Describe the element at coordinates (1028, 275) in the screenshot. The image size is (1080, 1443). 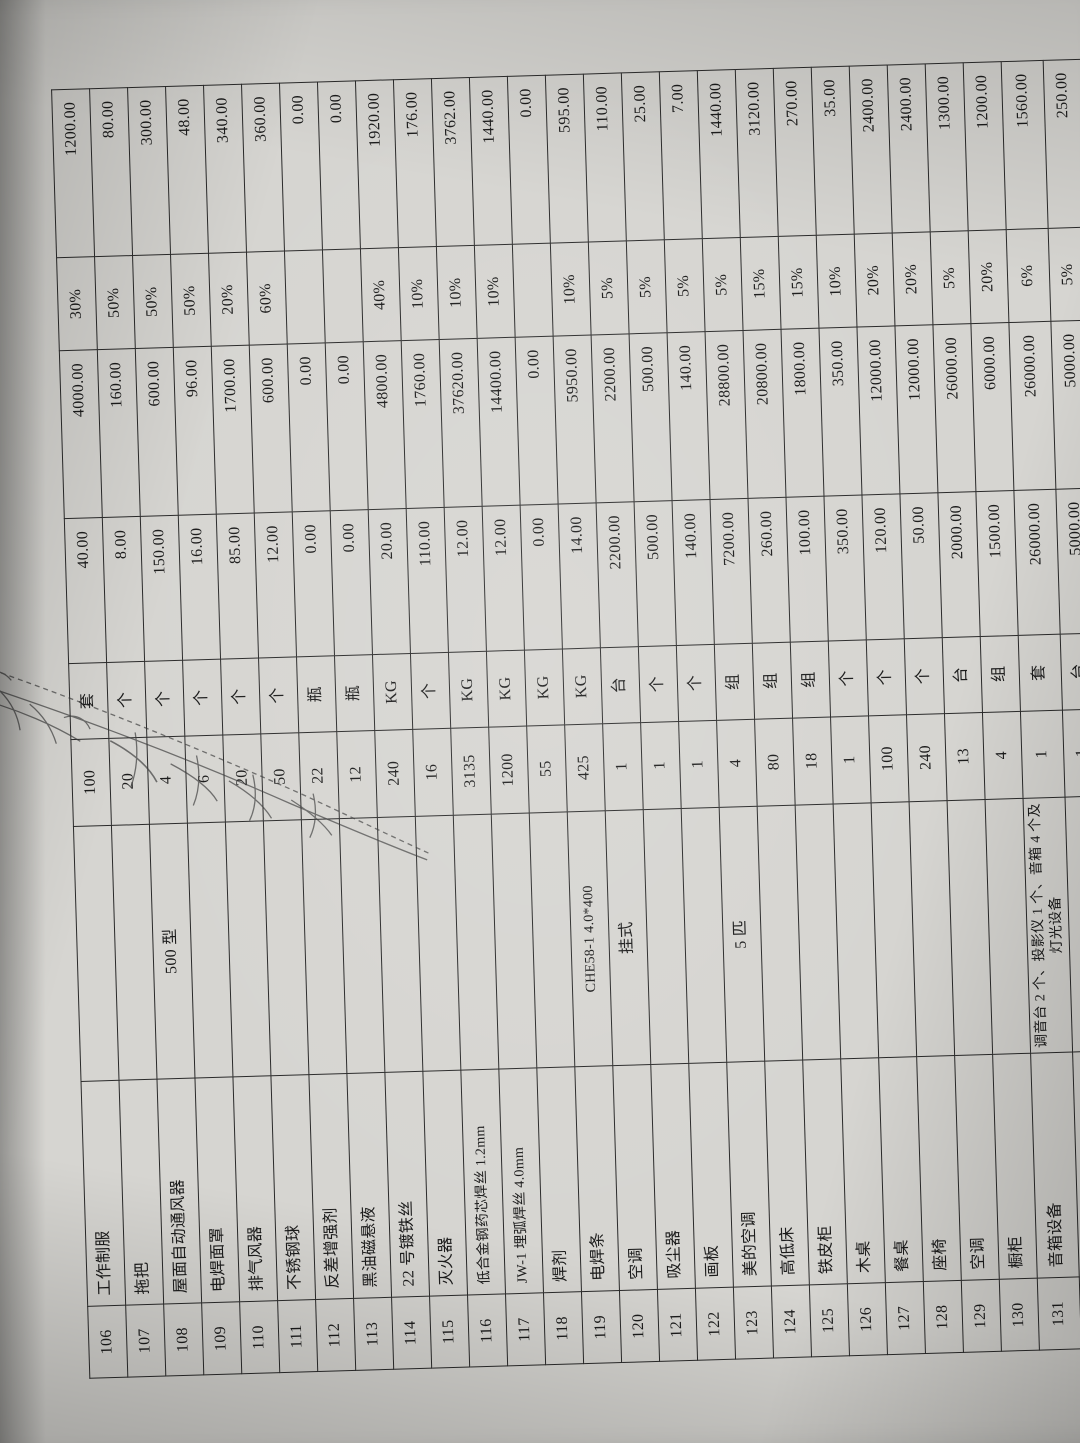
I see `cell-rate: 6%` at that location.